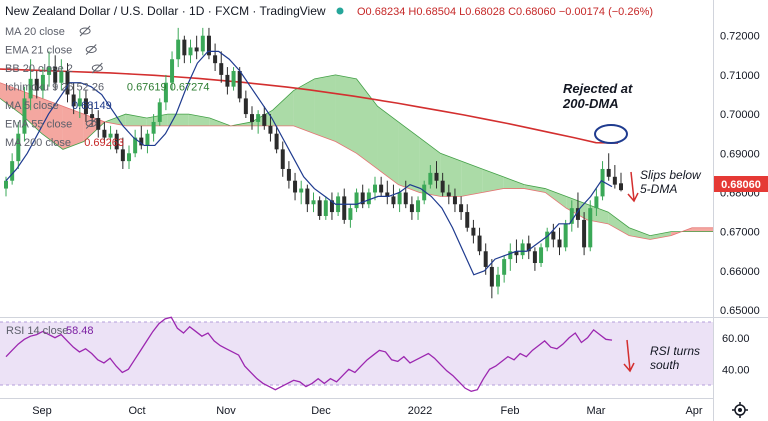  What do you see at coordinates (80, 331) in the screenshot?
I see `rsi-legend-value: 58.48` at bounding box center [80, 331].